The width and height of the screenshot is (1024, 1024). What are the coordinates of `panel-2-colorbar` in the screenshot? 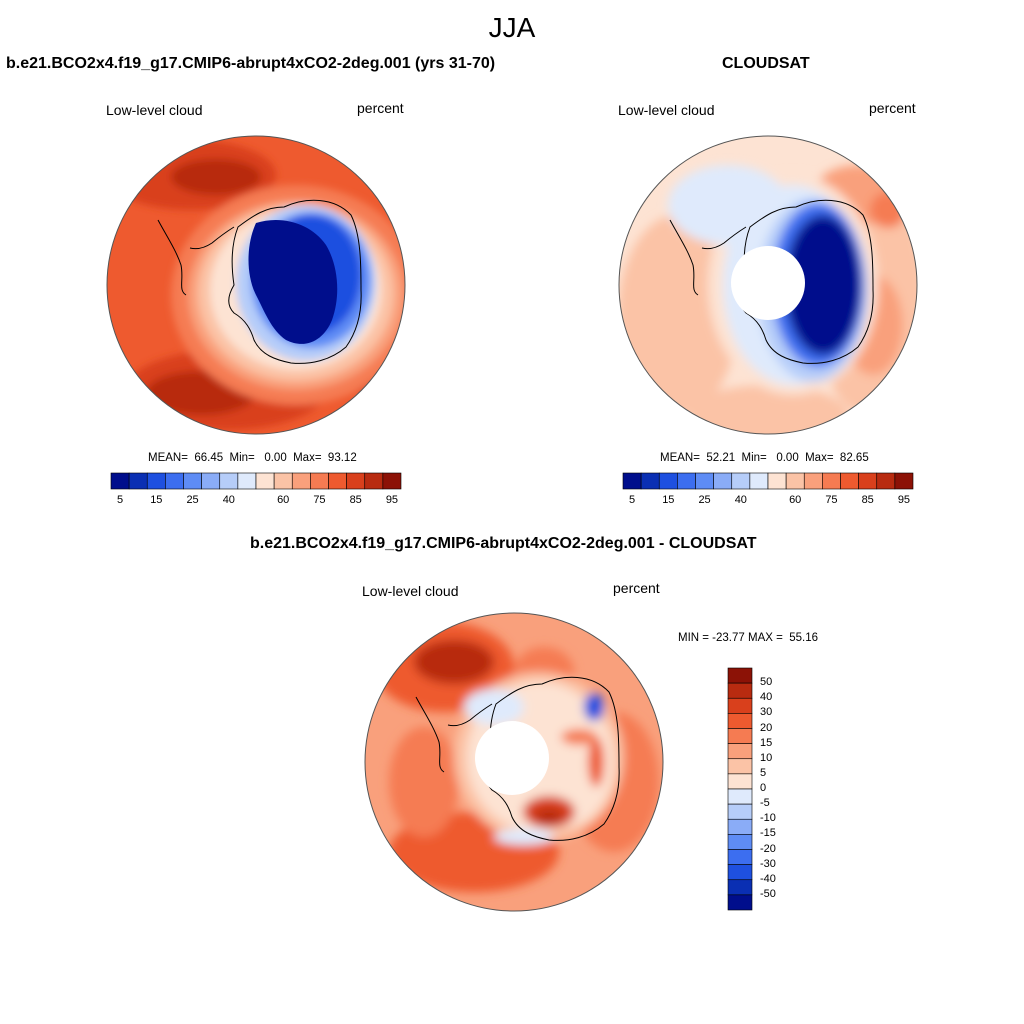 It's located at (768, 481).